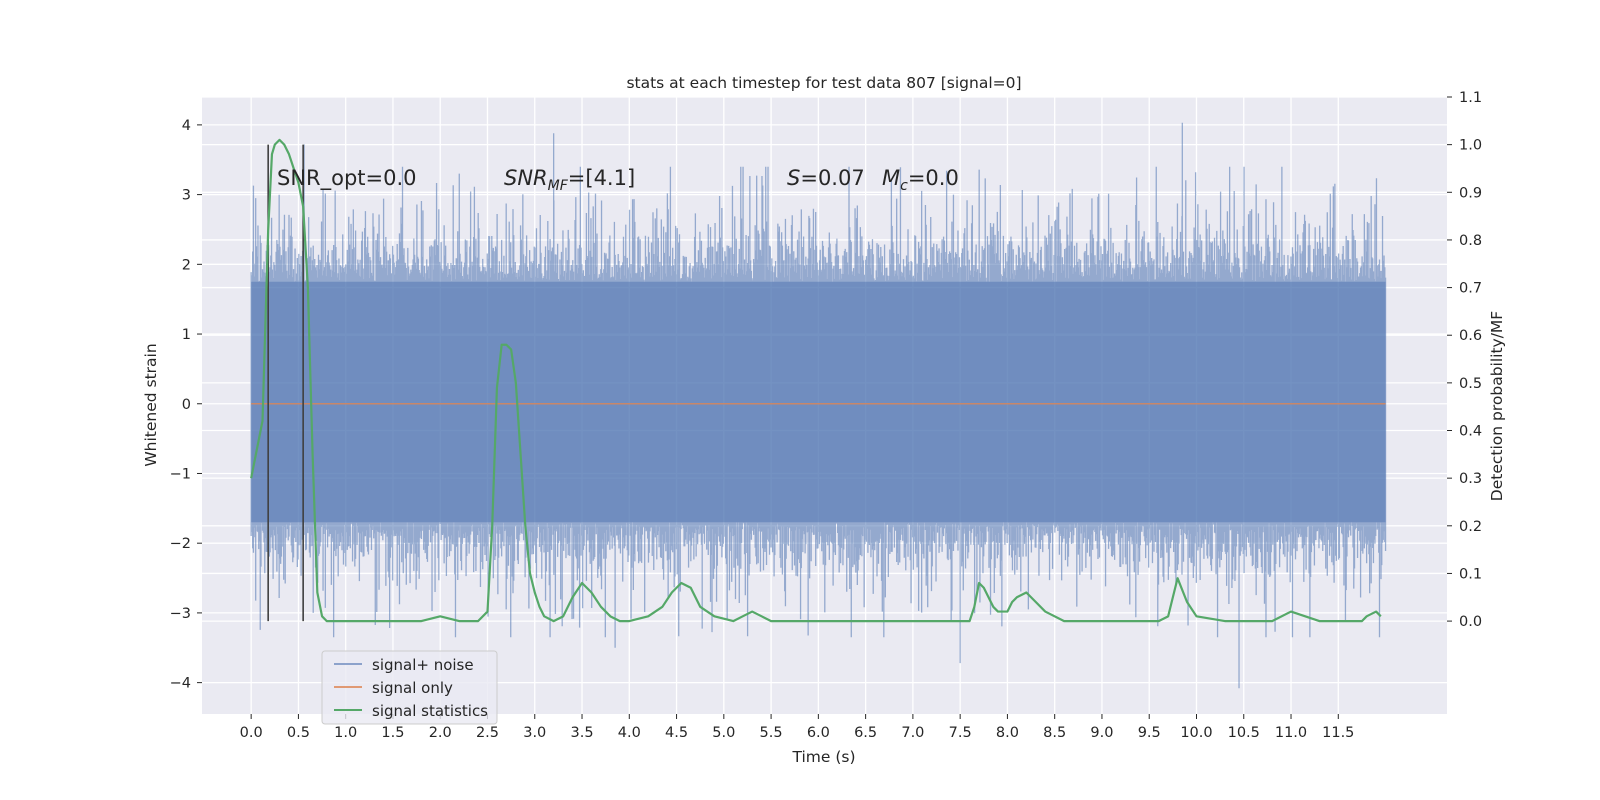  What do you see at coordinates (1470, 98) in the screenshot?
I see `y2-tick-label: 1.1` at bounding box center [1470, 98].